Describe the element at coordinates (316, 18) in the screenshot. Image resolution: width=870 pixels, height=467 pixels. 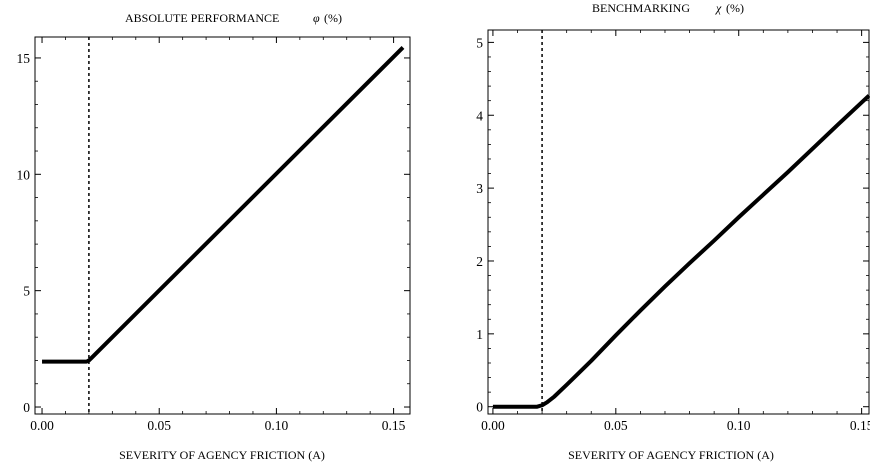
I see `chart-title-symbol: φ` at that location.